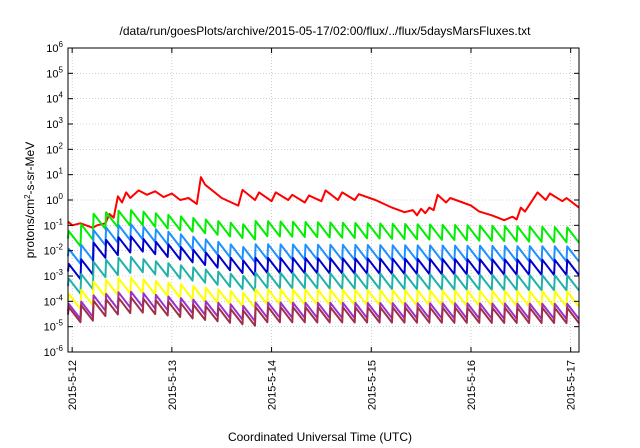  What do you see at coordinates (30, 228) in the screenshot?
I see `y-axis-title-prefix: protons/cm` at bounding box center [30, 228].